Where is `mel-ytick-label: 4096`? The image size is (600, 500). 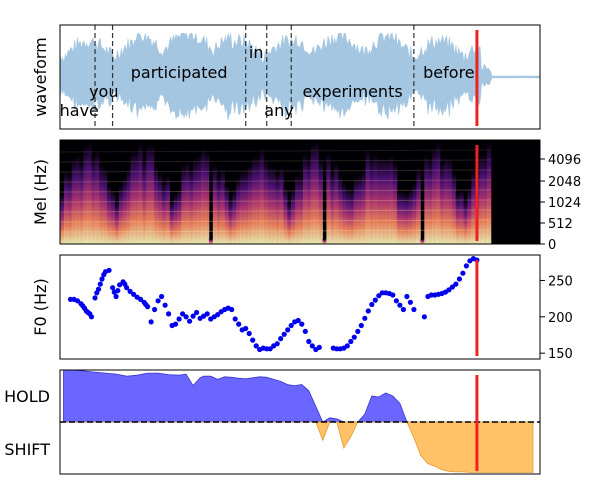 mel-ytick-label: 4096 is located at coordinates (564, 160).